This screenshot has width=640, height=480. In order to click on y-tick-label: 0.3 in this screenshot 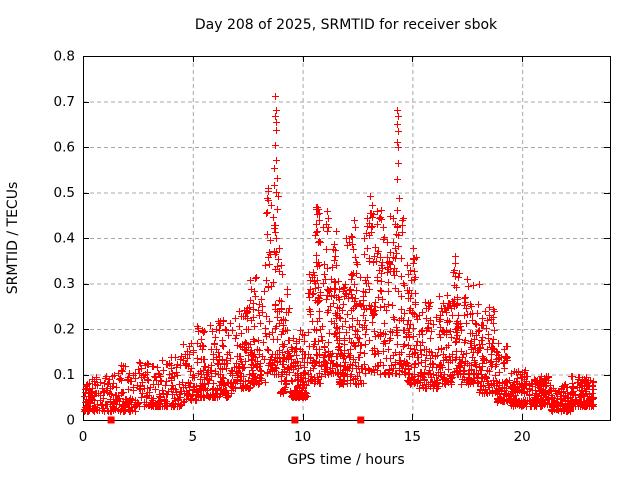, I will do `click(64, 284)`.